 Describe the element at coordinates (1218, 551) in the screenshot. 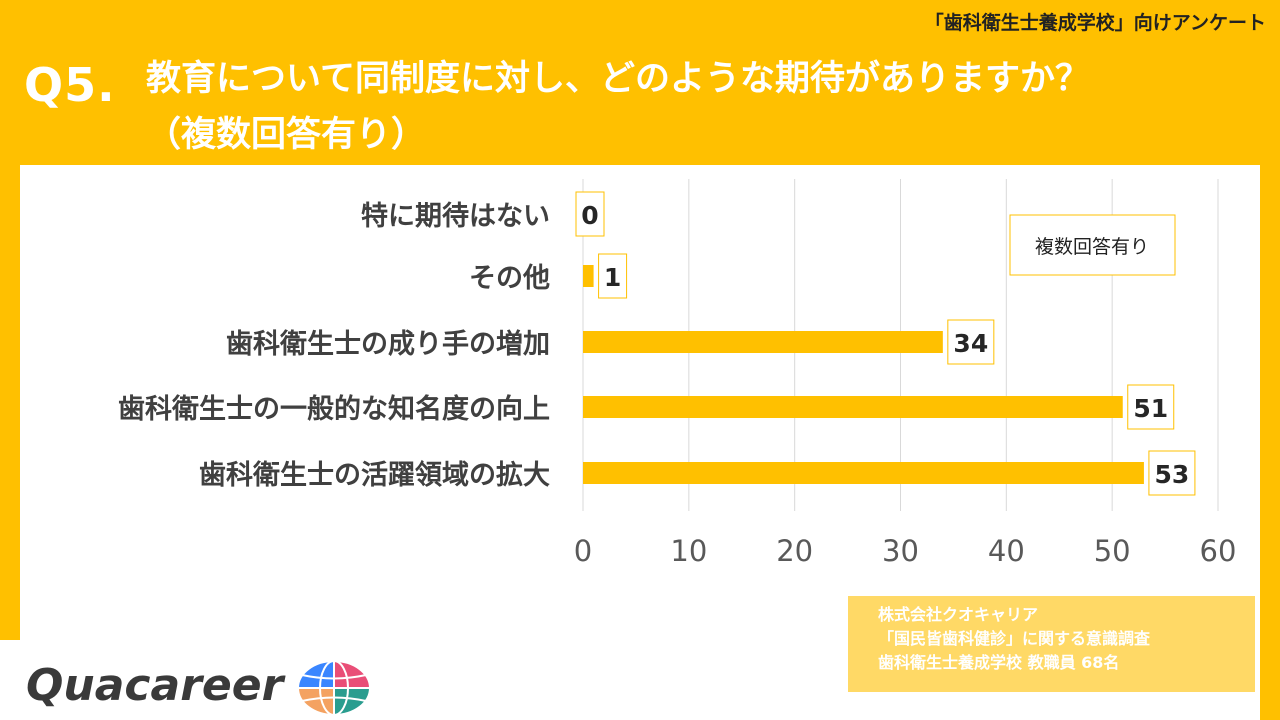

I see `x-tick-label: 60` at that location.